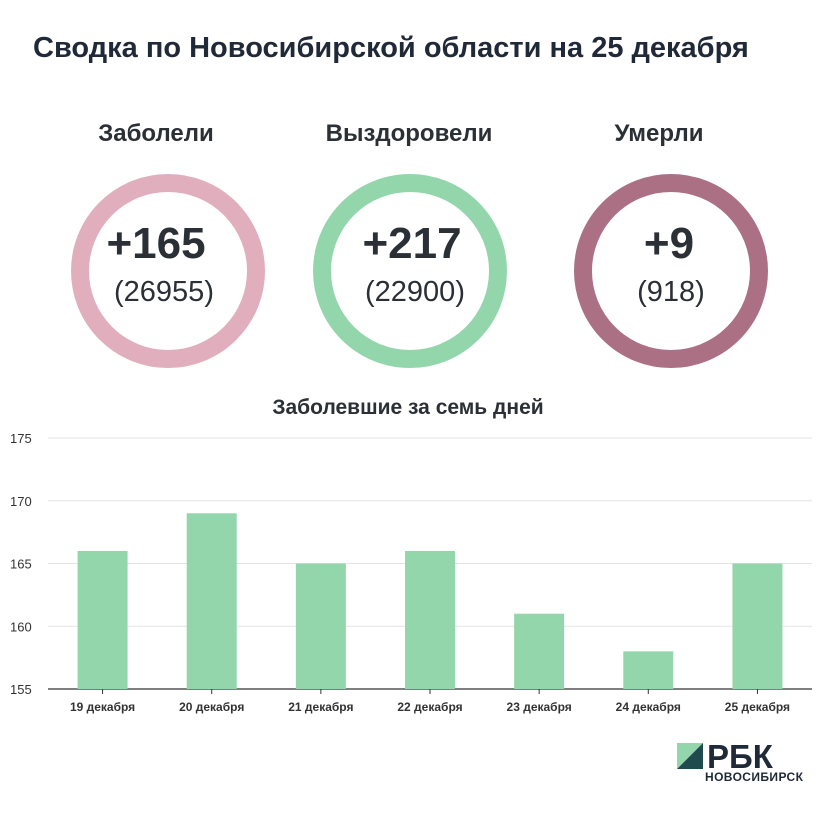 The image size is (816, 816). What do you see at coordinates (690, 756) in the screenshot?
I see `rbc-logo-icon` at bounding box center [690, 756].